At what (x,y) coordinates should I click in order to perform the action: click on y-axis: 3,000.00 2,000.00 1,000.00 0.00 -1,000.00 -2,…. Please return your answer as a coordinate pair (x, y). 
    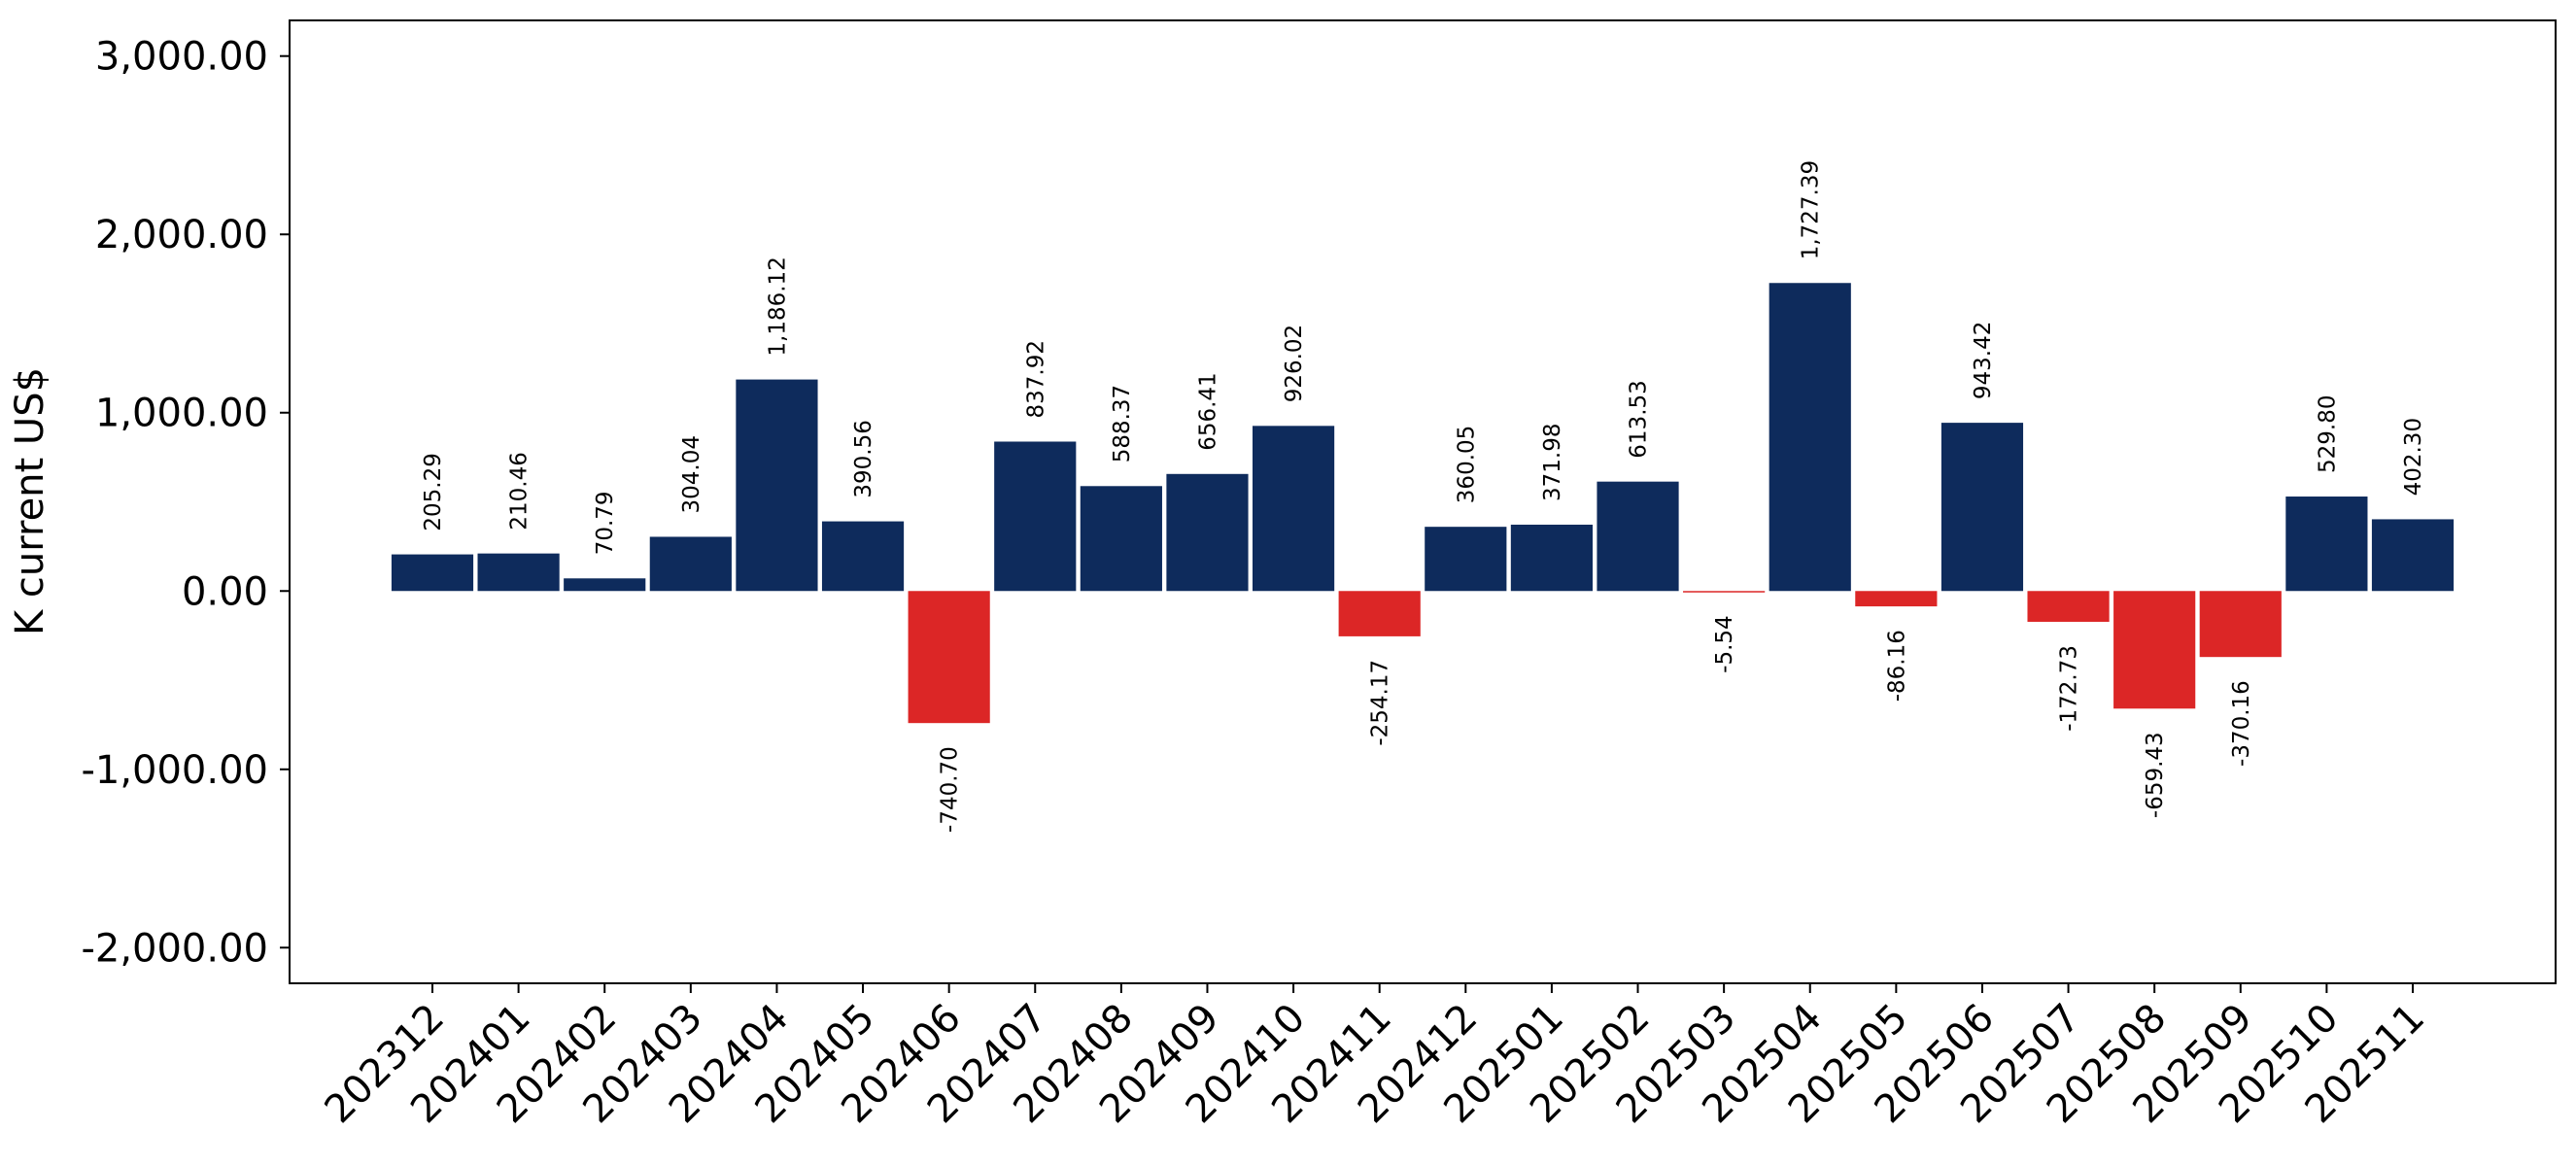
    Looking at the image, I should click on (185, 503).